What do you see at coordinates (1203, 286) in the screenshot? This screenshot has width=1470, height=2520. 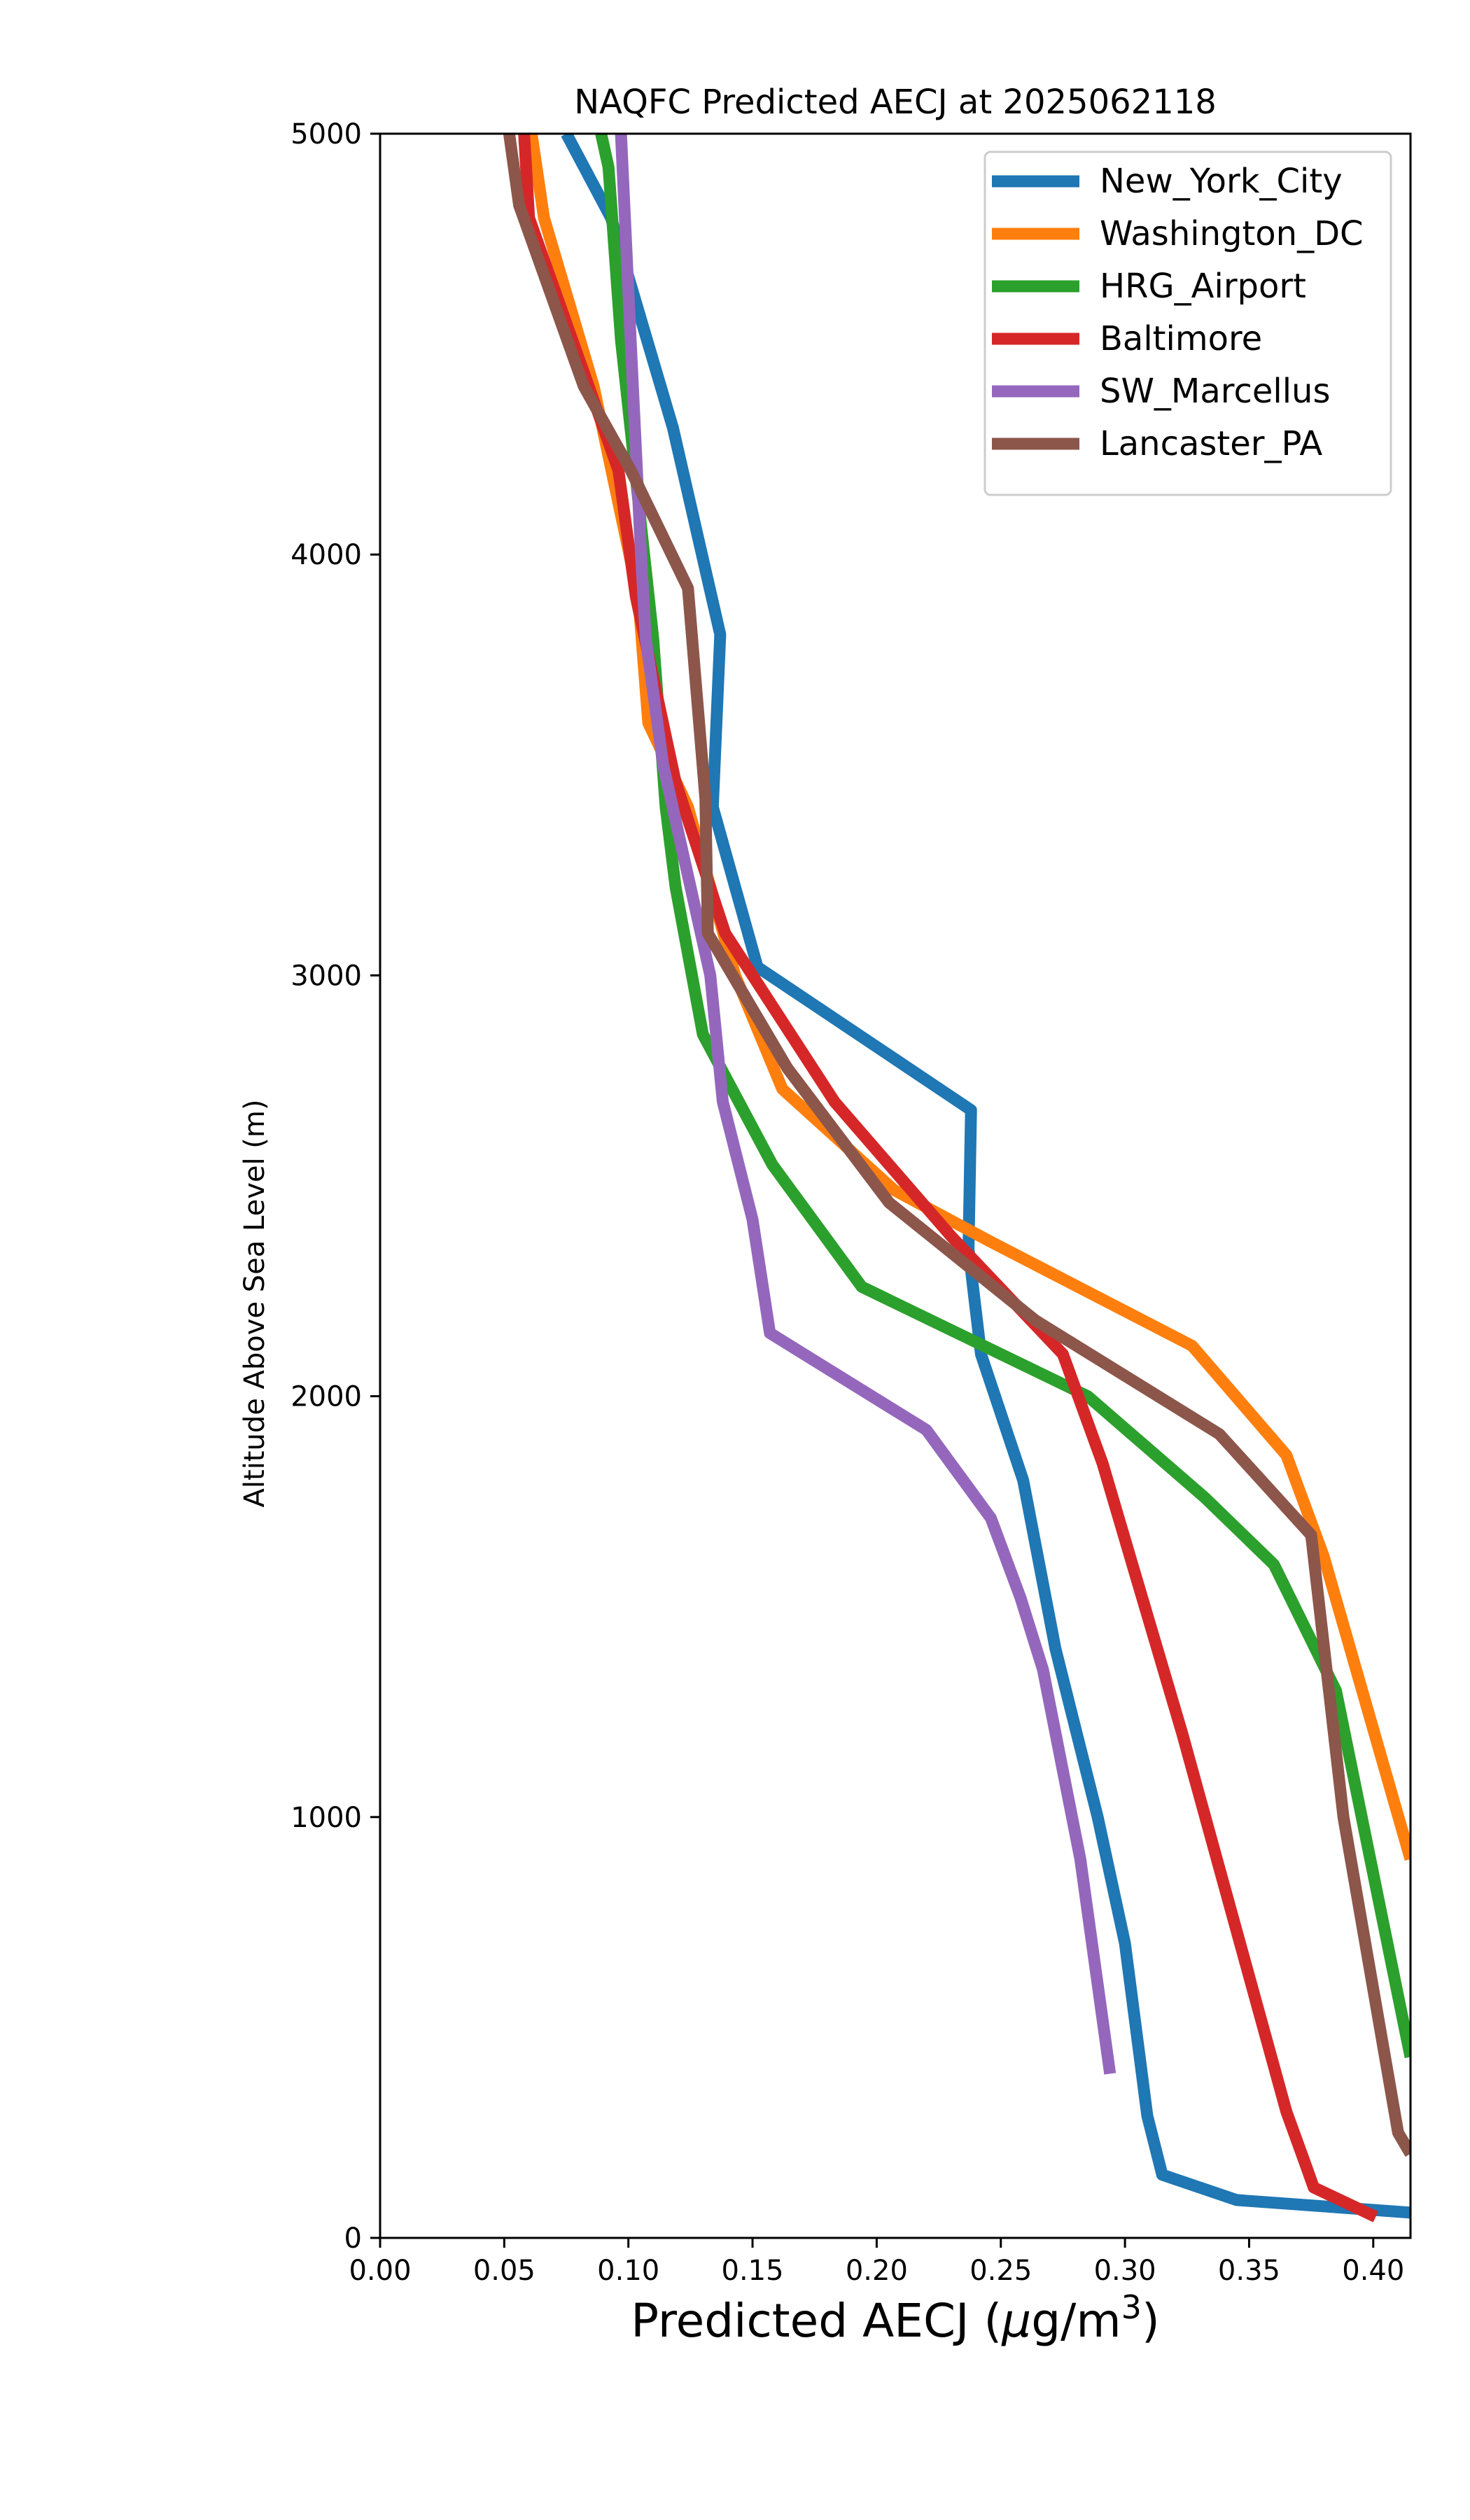 I see `legend-label: HRG_Airport` at bounding box center [1203, 286].